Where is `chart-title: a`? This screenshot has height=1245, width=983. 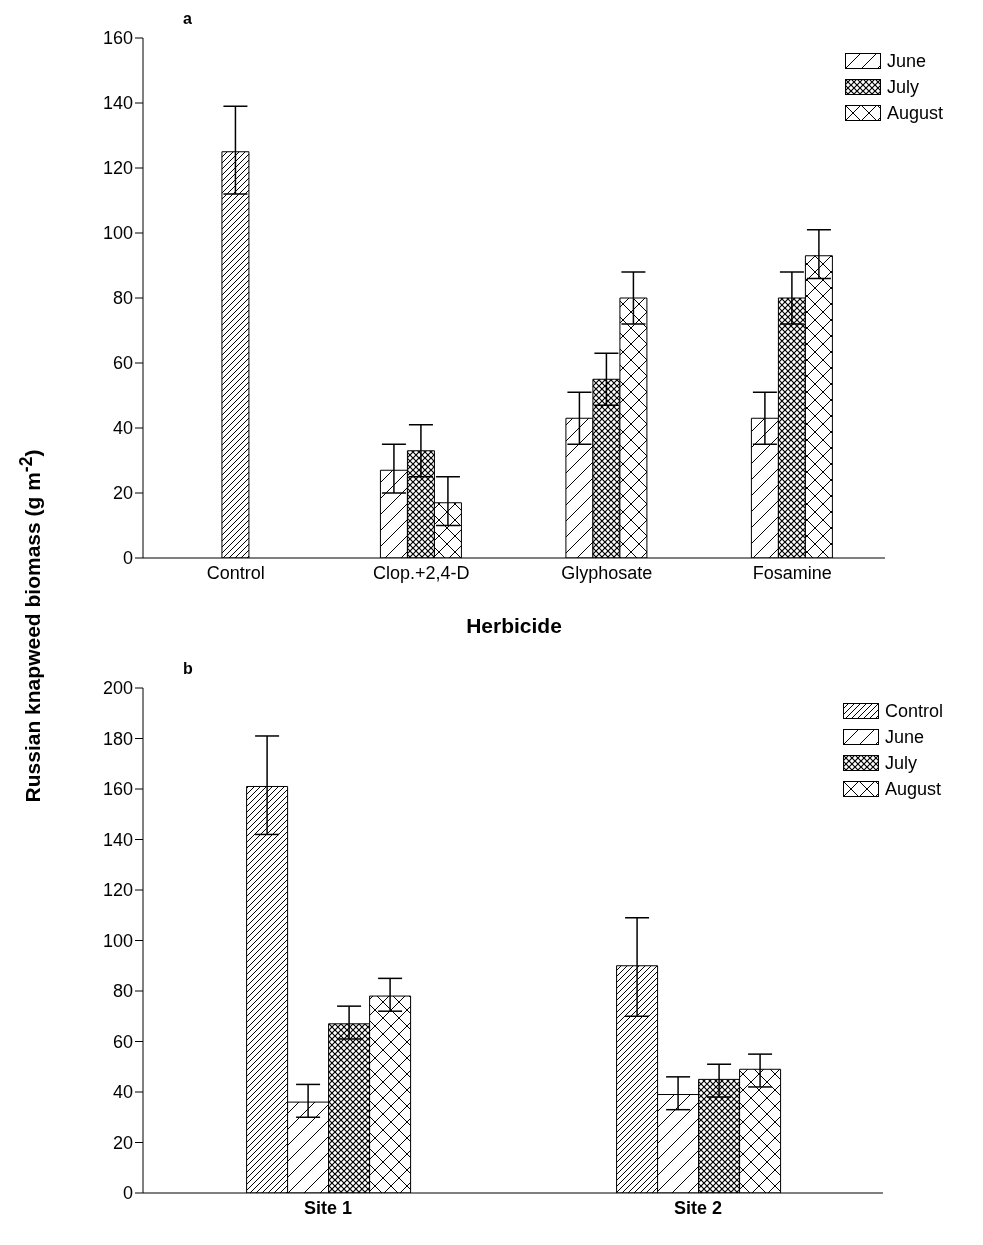 chart-title: a is located at coordinates (187, 19).